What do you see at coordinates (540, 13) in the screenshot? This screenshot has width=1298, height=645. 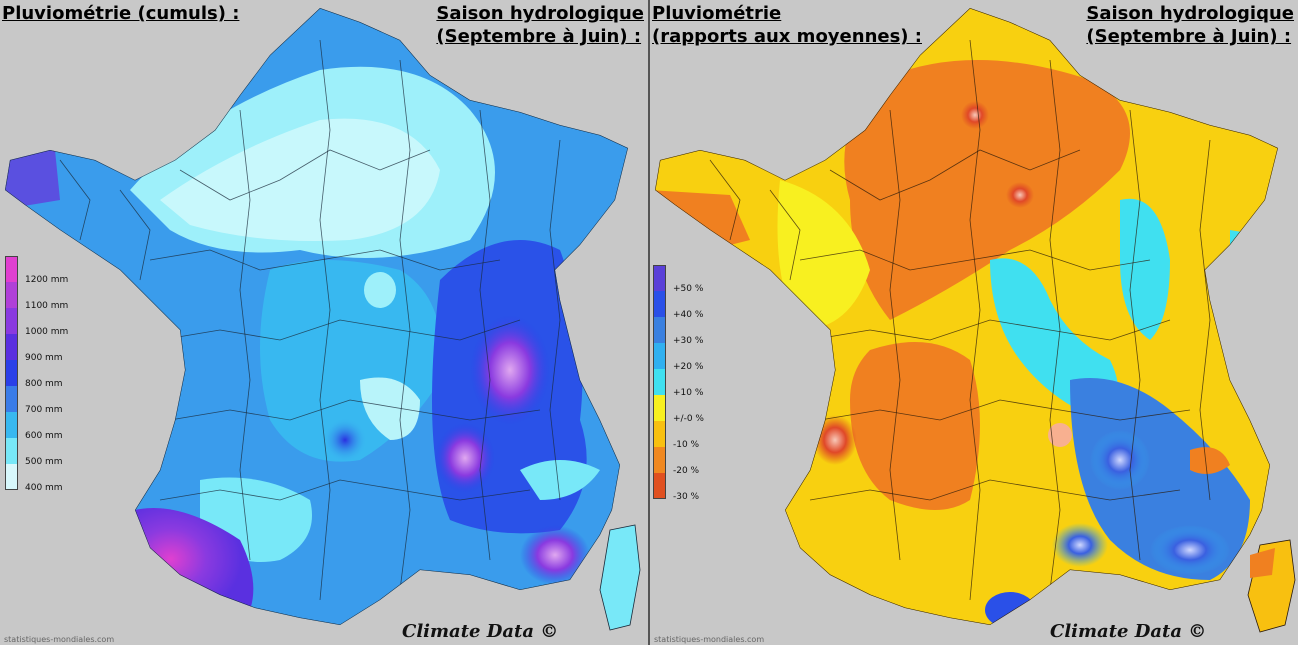 I see `left-season-line1: Saison hydrologique` at bounding box center [540, 13].